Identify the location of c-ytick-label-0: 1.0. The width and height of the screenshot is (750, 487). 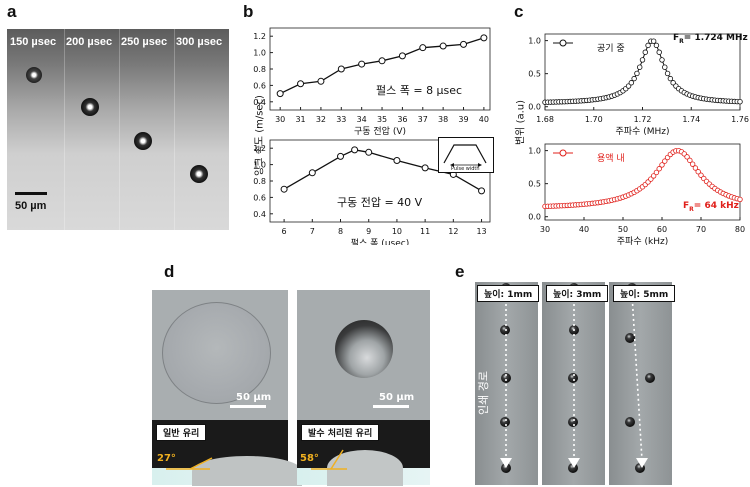
(534, 41).